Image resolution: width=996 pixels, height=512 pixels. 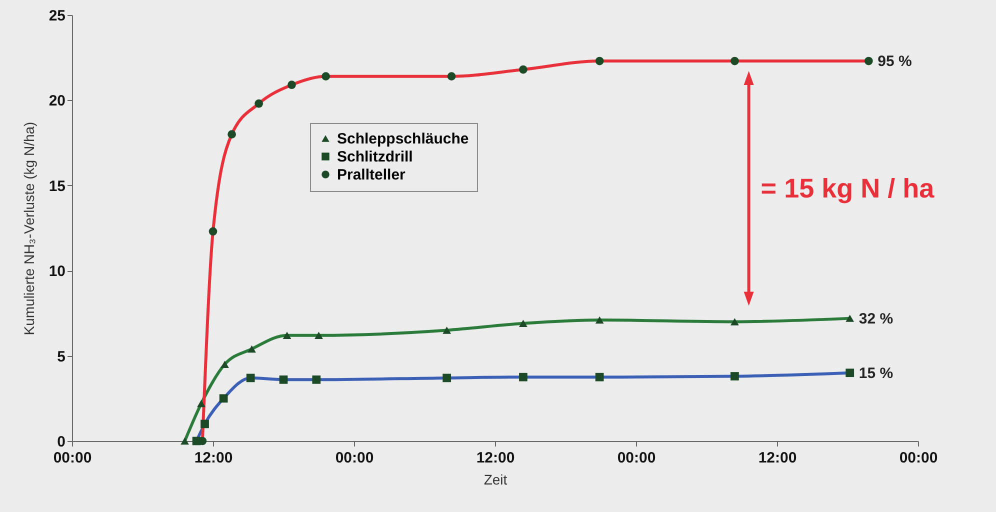 What do you see at coordinates (848, 188) in the screenshot?
I see `annotation: = 15 kg N / ha` at bounding box center [848, 188].